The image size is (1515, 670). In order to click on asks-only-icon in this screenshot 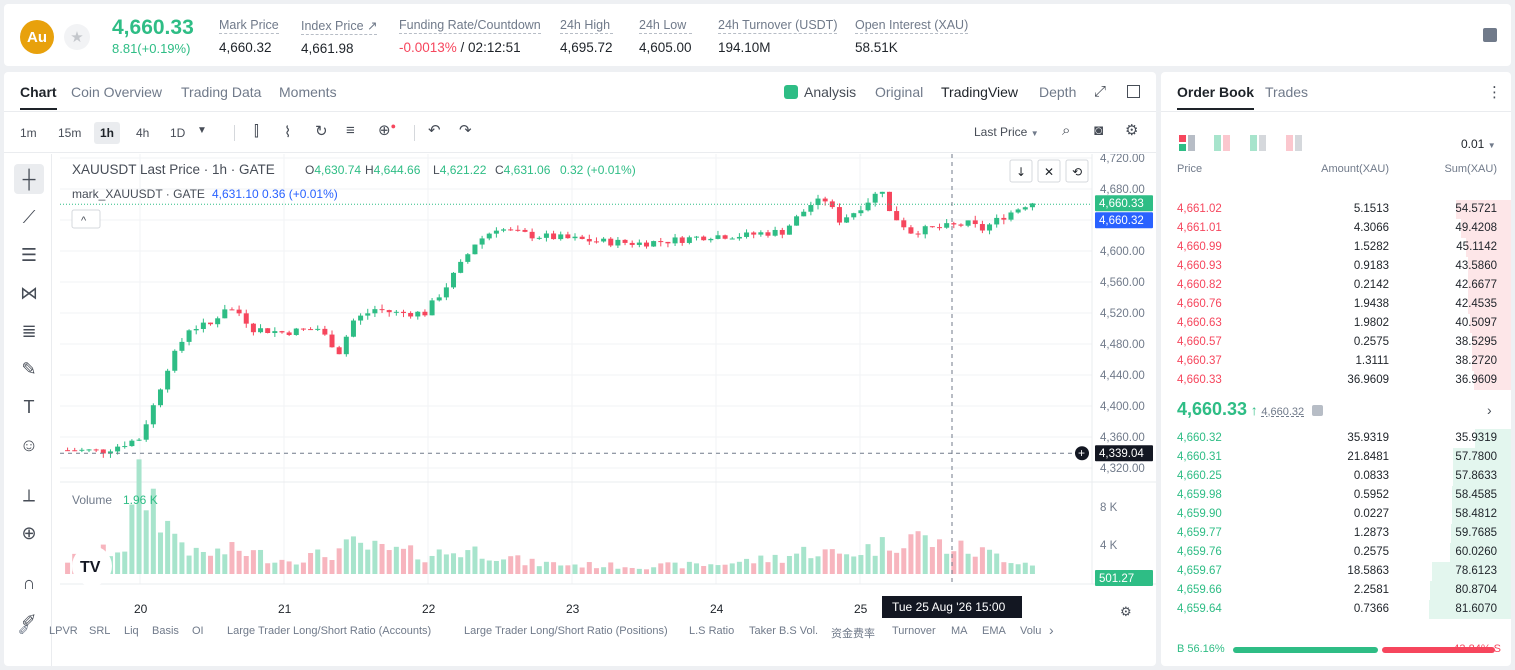, I will do `click(1294, 143)`.